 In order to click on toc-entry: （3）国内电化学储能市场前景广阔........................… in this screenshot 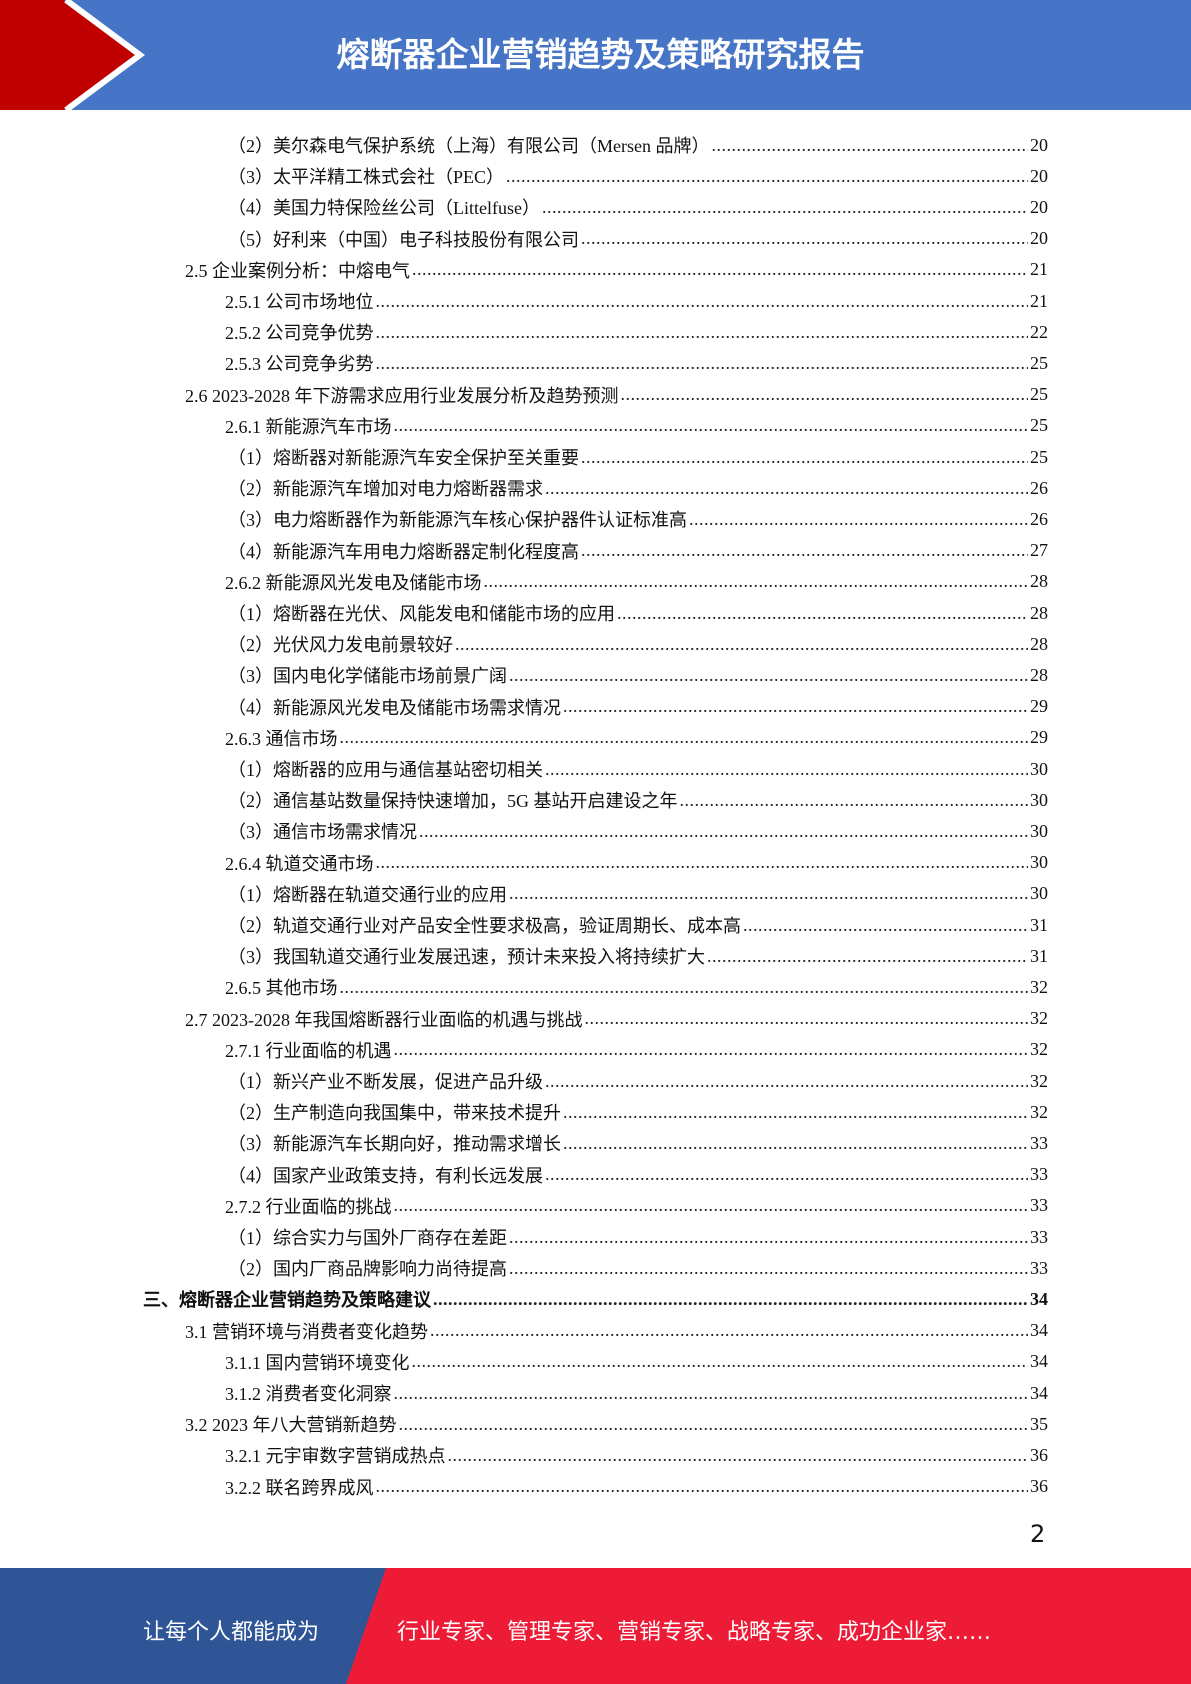, I will do `click(638, 675)`.